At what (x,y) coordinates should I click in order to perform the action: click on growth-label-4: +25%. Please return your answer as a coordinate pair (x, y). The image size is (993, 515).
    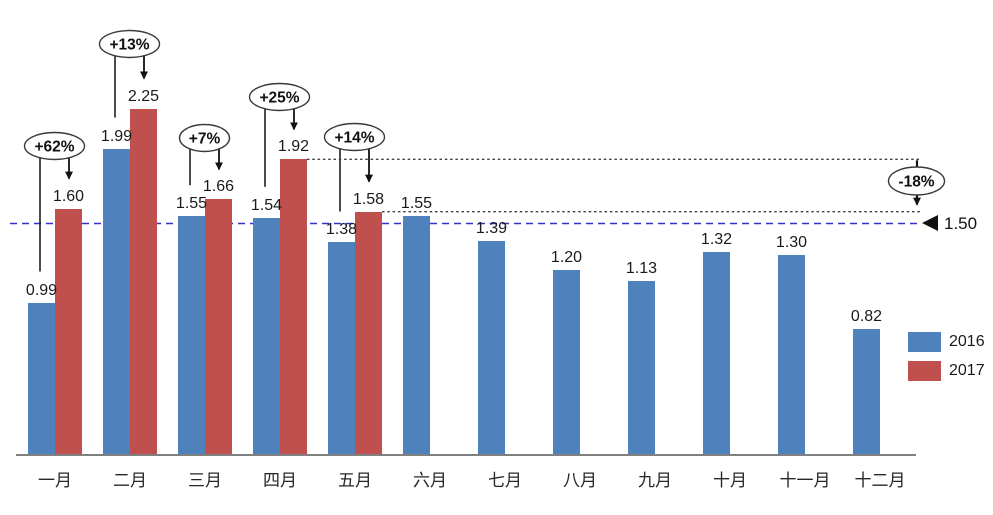
    Looking at the image, I should click on (279, 98).